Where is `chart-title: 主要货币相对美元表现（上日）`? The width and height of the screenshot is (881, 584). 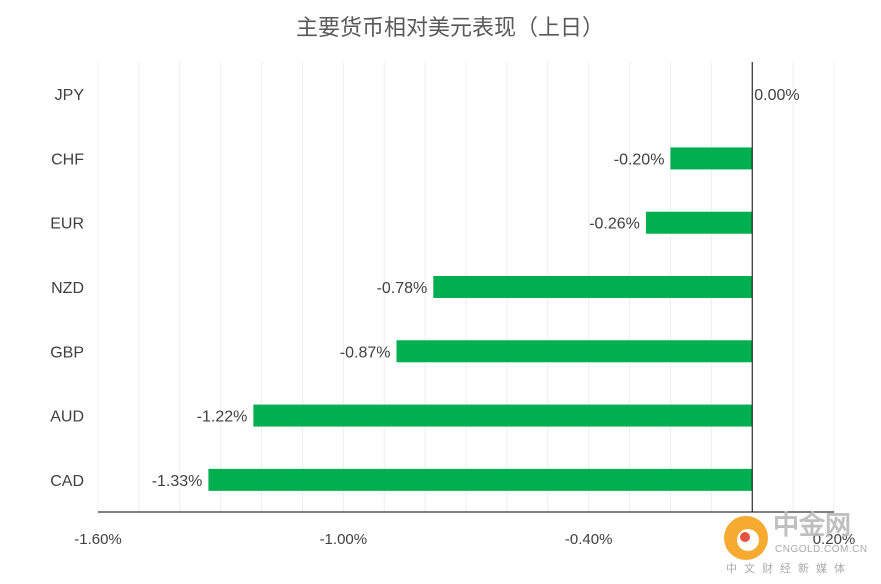
chart-title: 主要货币相对美元表现（上日） is located at coordinates (450, 28).